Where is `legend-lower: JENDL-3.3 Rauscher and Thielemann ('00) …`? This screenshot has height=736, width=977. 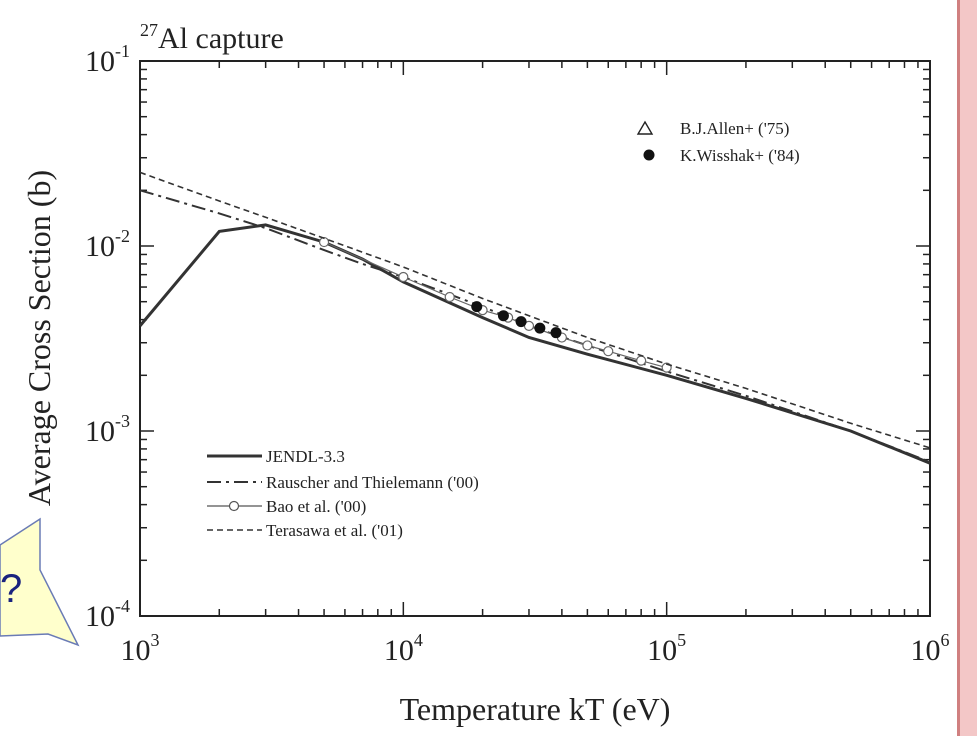 legend-lower: JENDL-3.3 Rauscher and Thielemann ('00) … is located at coordinates (343, 493).